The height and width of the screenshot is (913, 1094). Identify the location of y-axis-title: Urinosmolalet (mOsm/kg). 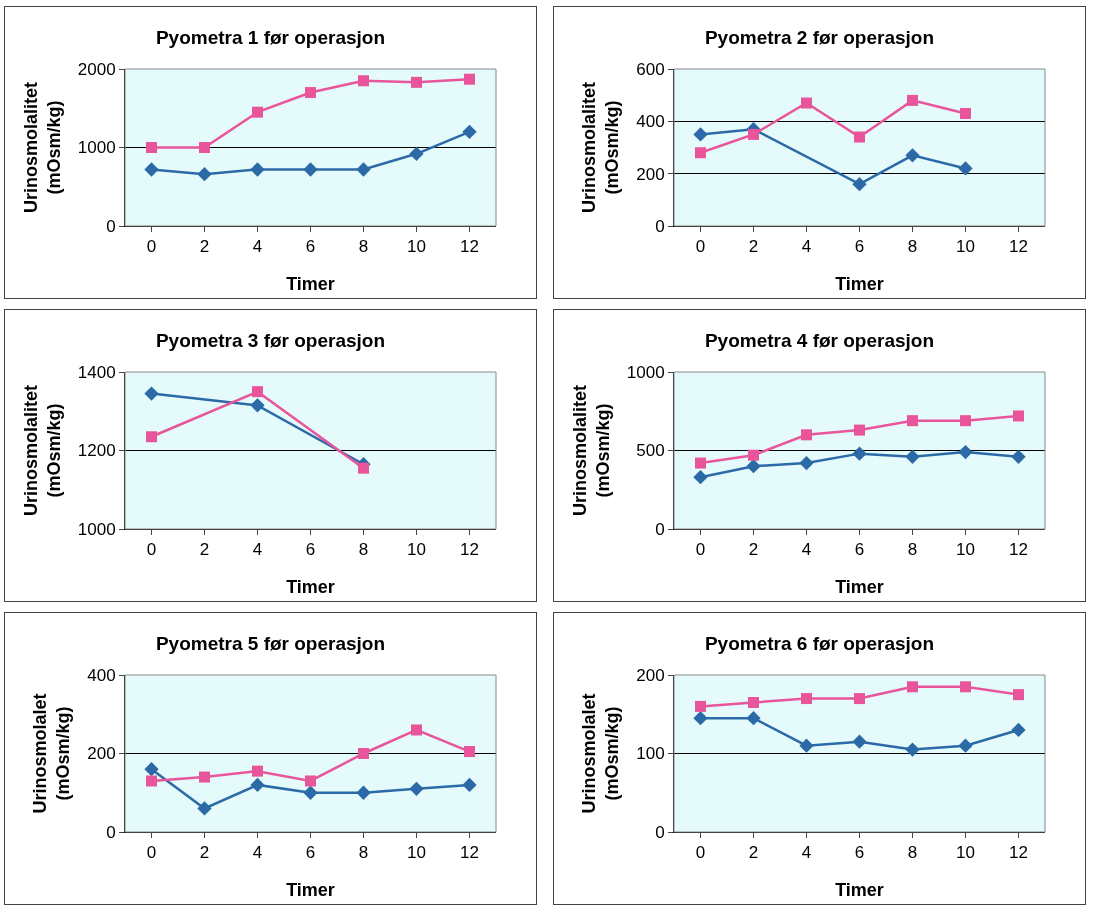
(601, 753).